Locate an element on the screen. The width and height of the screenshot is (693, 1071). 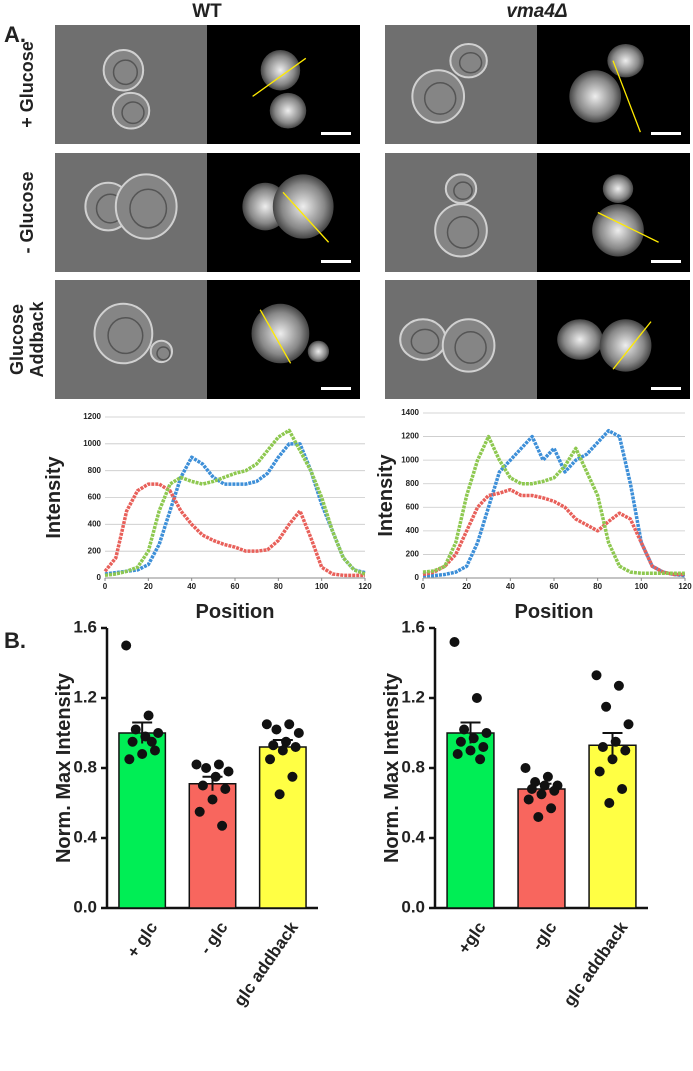
y-axis-label: Norm. Max Intensity is located at coordinates (64, 767).